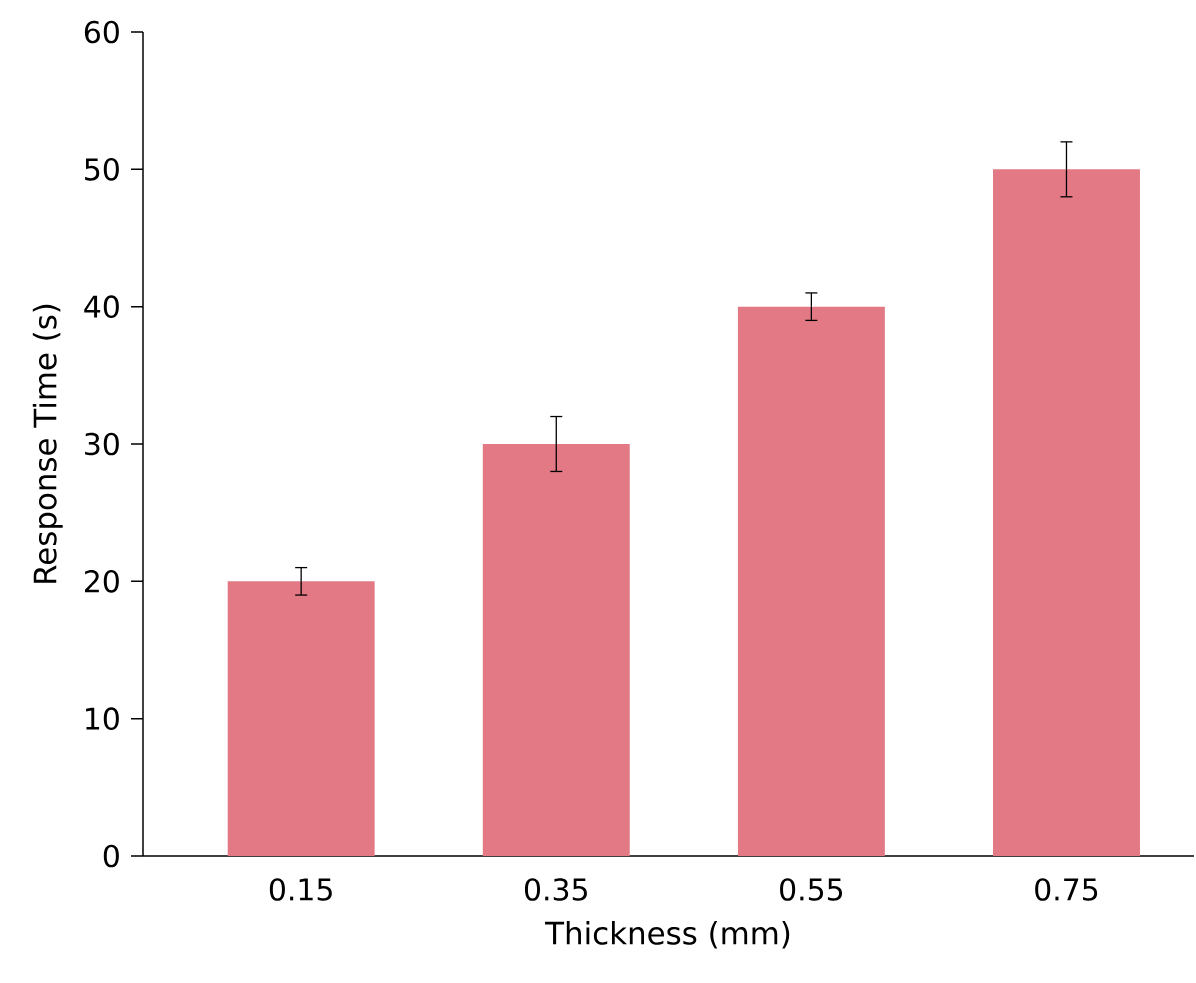  What do you see at coordinates (300, 889) in the screenshot?
I see `x-tick-label: 0.15` at bounding box center [300, 889].